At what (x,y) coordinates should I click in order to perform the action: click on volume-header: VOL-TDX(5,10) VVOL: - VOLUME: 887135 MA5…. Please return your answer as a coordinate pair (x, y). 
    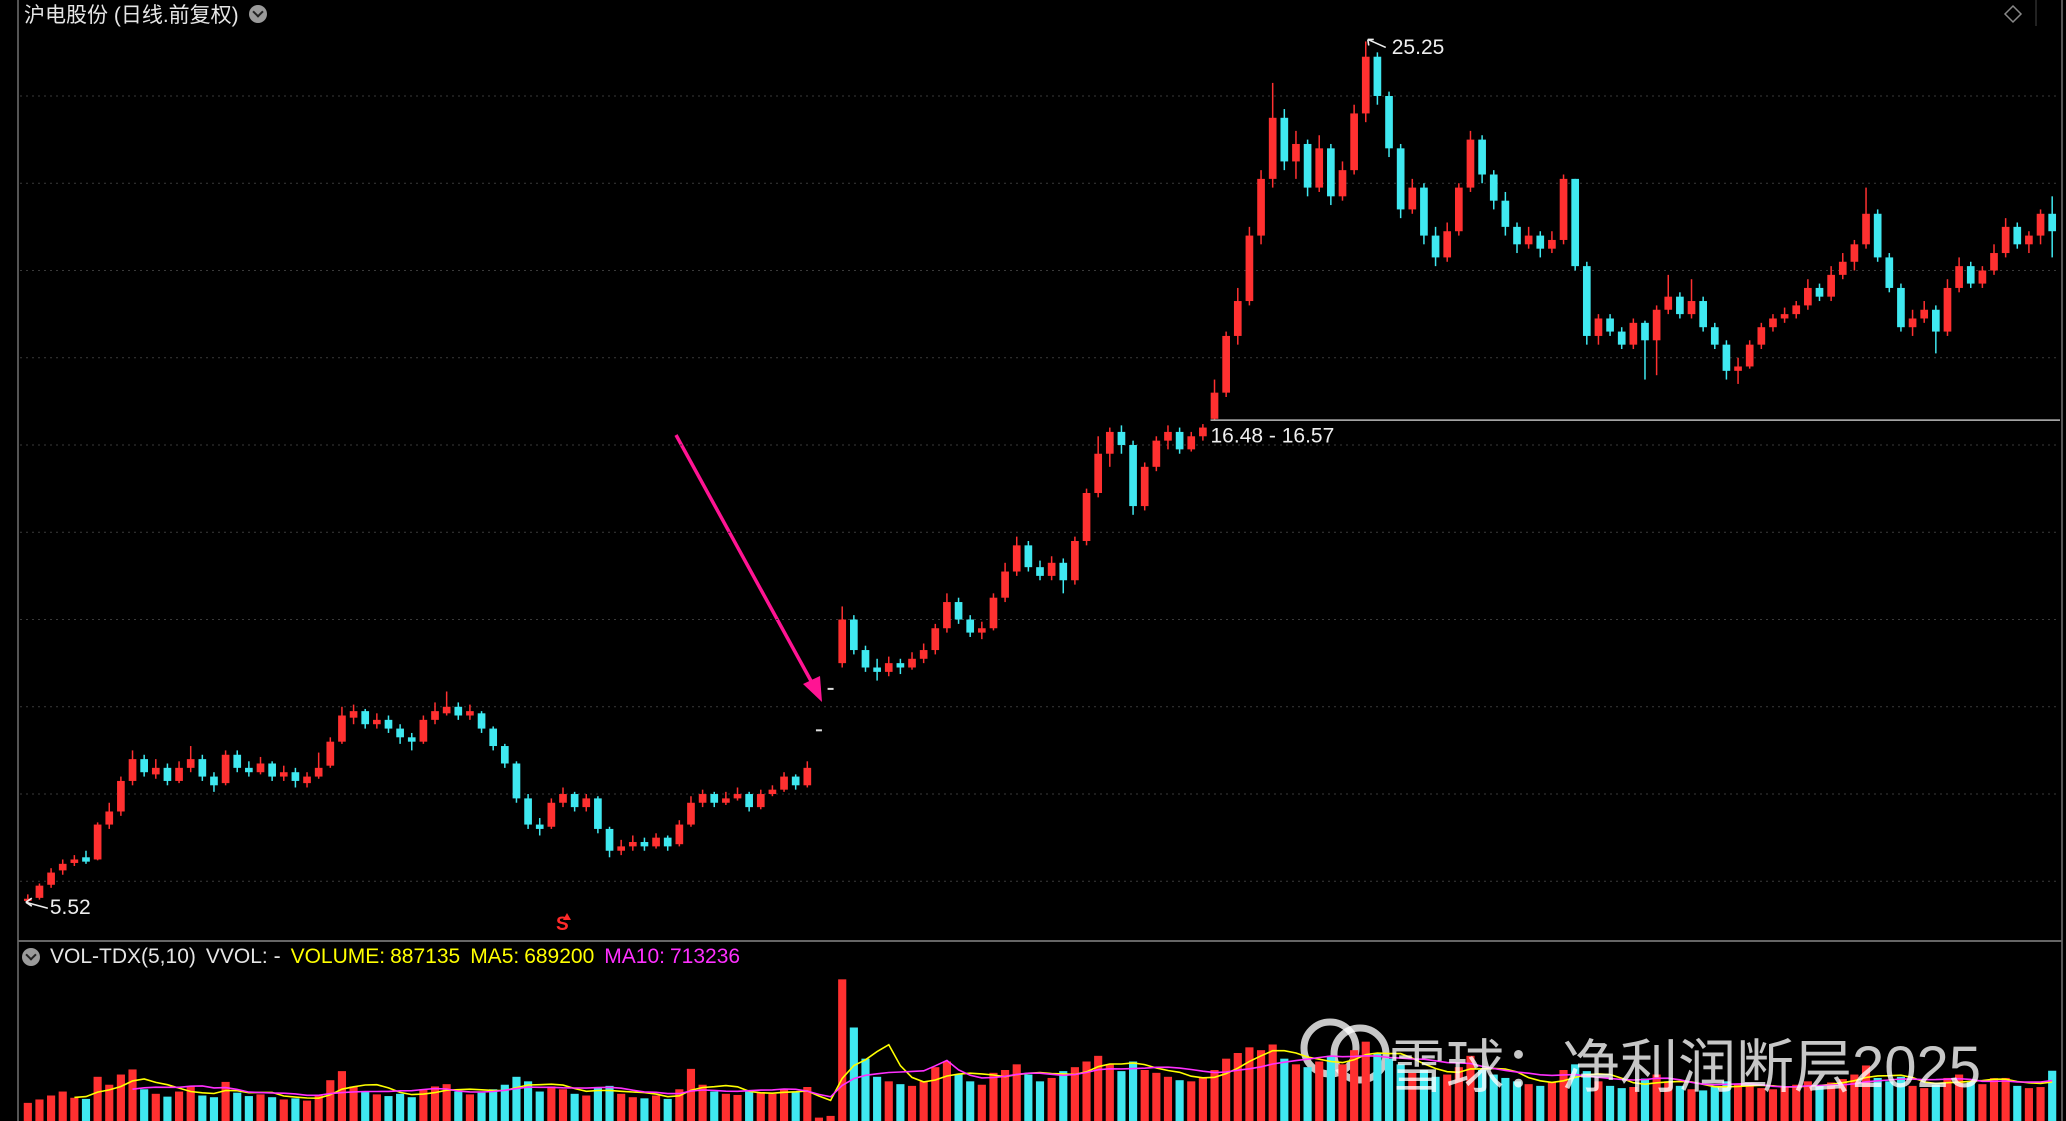
    Looking at the image, I should click on (381, 957).